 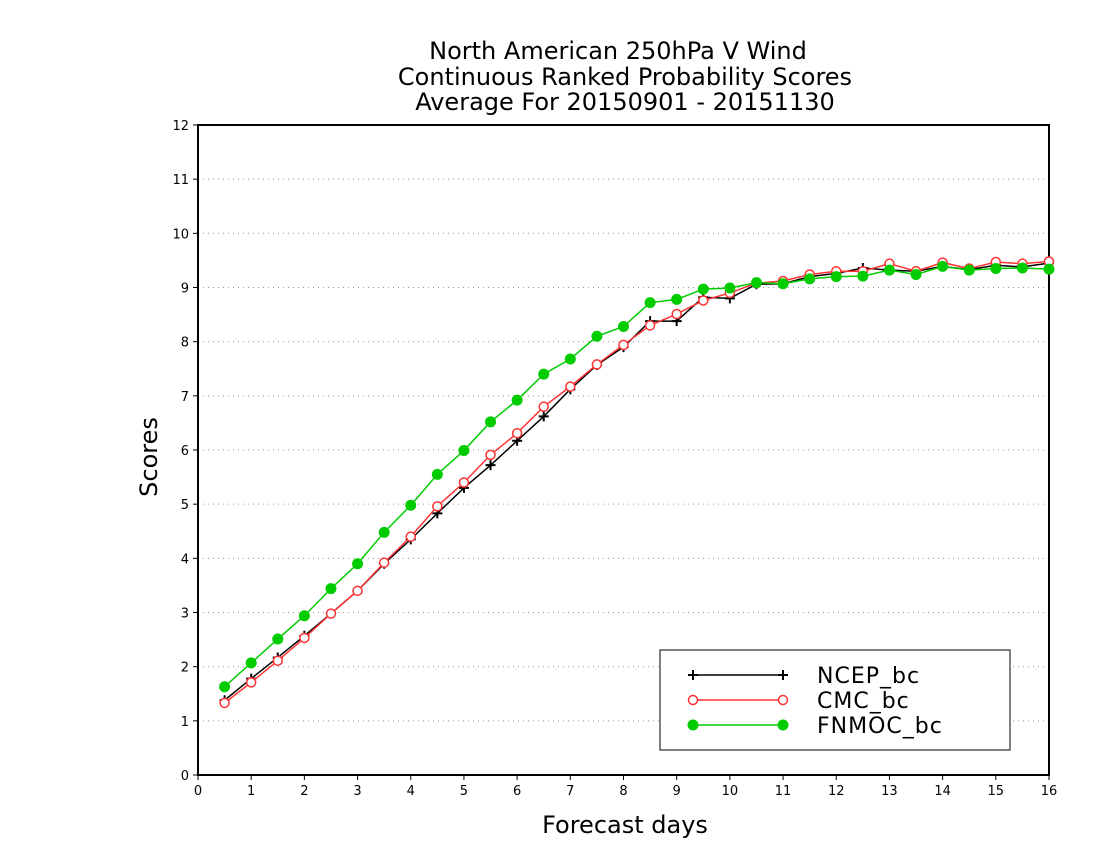 I want to click on x-tick-label: 9, so click(x=677, y=791).